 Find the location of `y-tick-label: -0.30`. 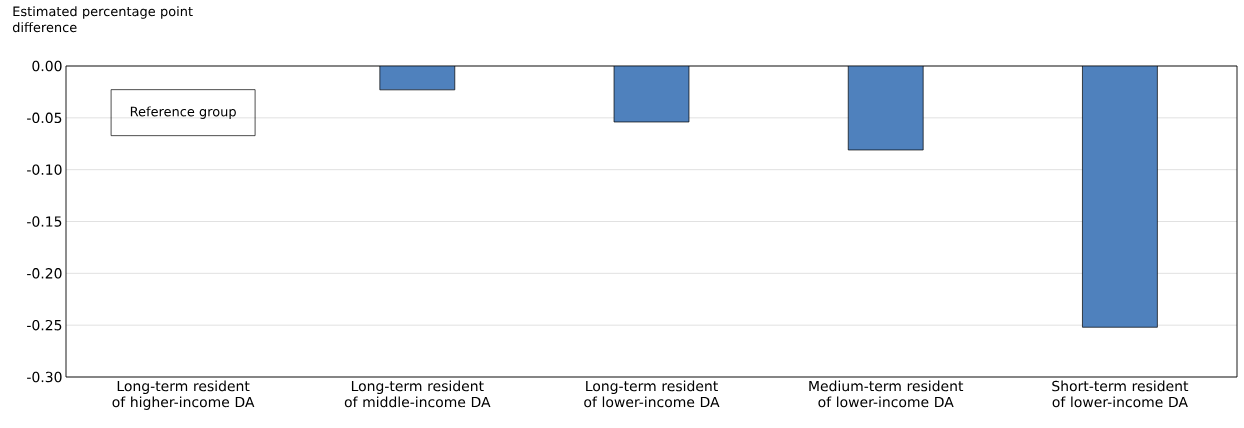

y-tick-label: -0.30 is located at coordinates (44, 377).